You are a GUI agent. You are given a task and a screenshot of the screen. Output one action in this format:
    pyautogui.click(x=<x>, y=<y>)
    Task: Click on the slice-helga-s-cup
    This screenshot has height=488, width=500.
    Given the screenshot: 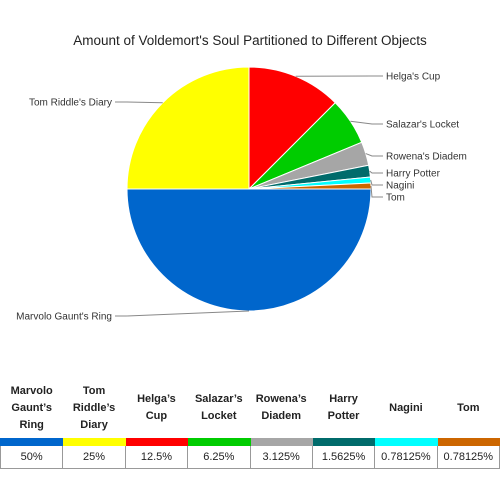 What is the action you would take?
    pyautogui.click(x=292, y=128)
    